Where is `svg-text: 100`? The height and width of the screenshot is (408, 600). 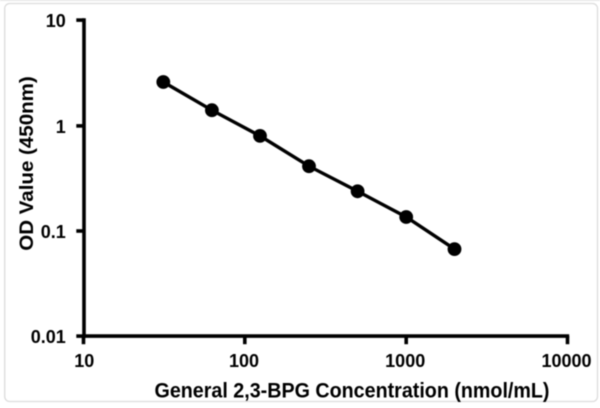 svg-text: 100 is located at coordinates (244, 361).